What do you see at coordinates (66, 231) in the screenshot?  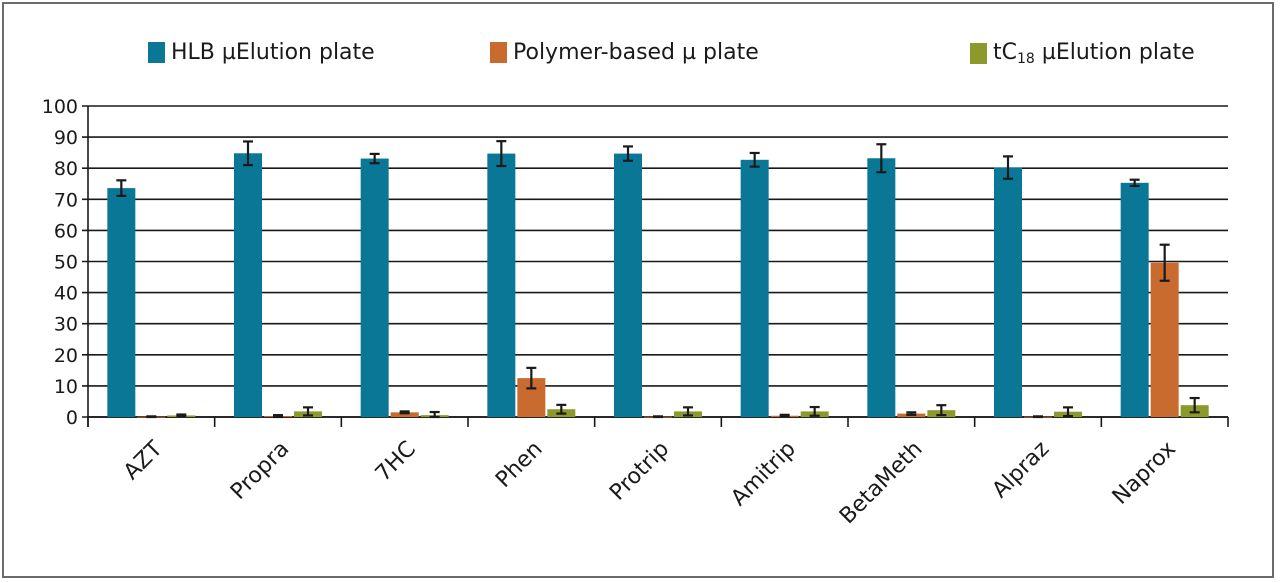 I see `y-tick-label: 60` at bounding box center [66, 231].